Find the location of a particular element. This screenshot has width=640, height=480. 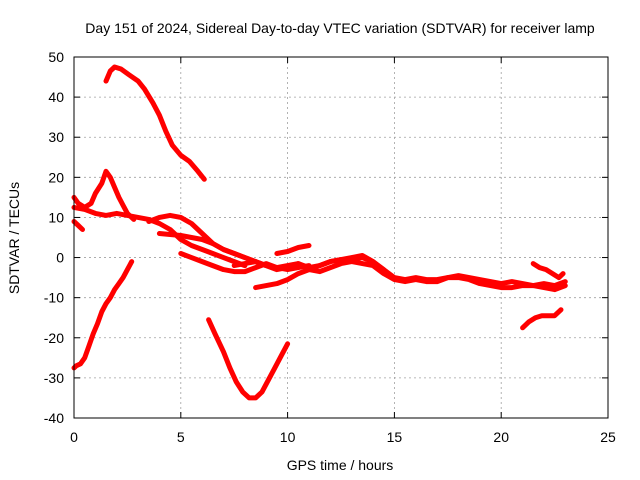

y-tick-label: -30 is located at coordinates (54, 378).